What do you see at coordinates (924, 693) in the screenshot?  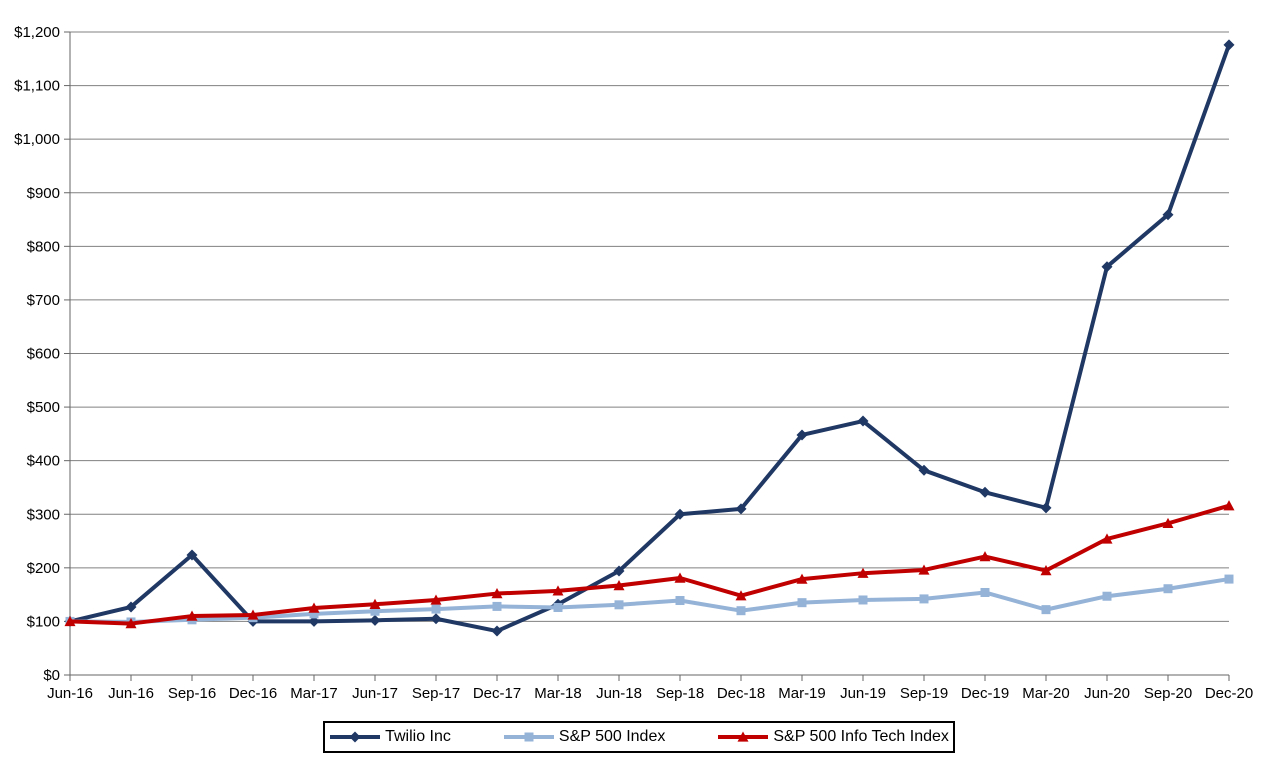 I see `x-axis-tick-label: Sep-19` at bounding box center [924, 693].